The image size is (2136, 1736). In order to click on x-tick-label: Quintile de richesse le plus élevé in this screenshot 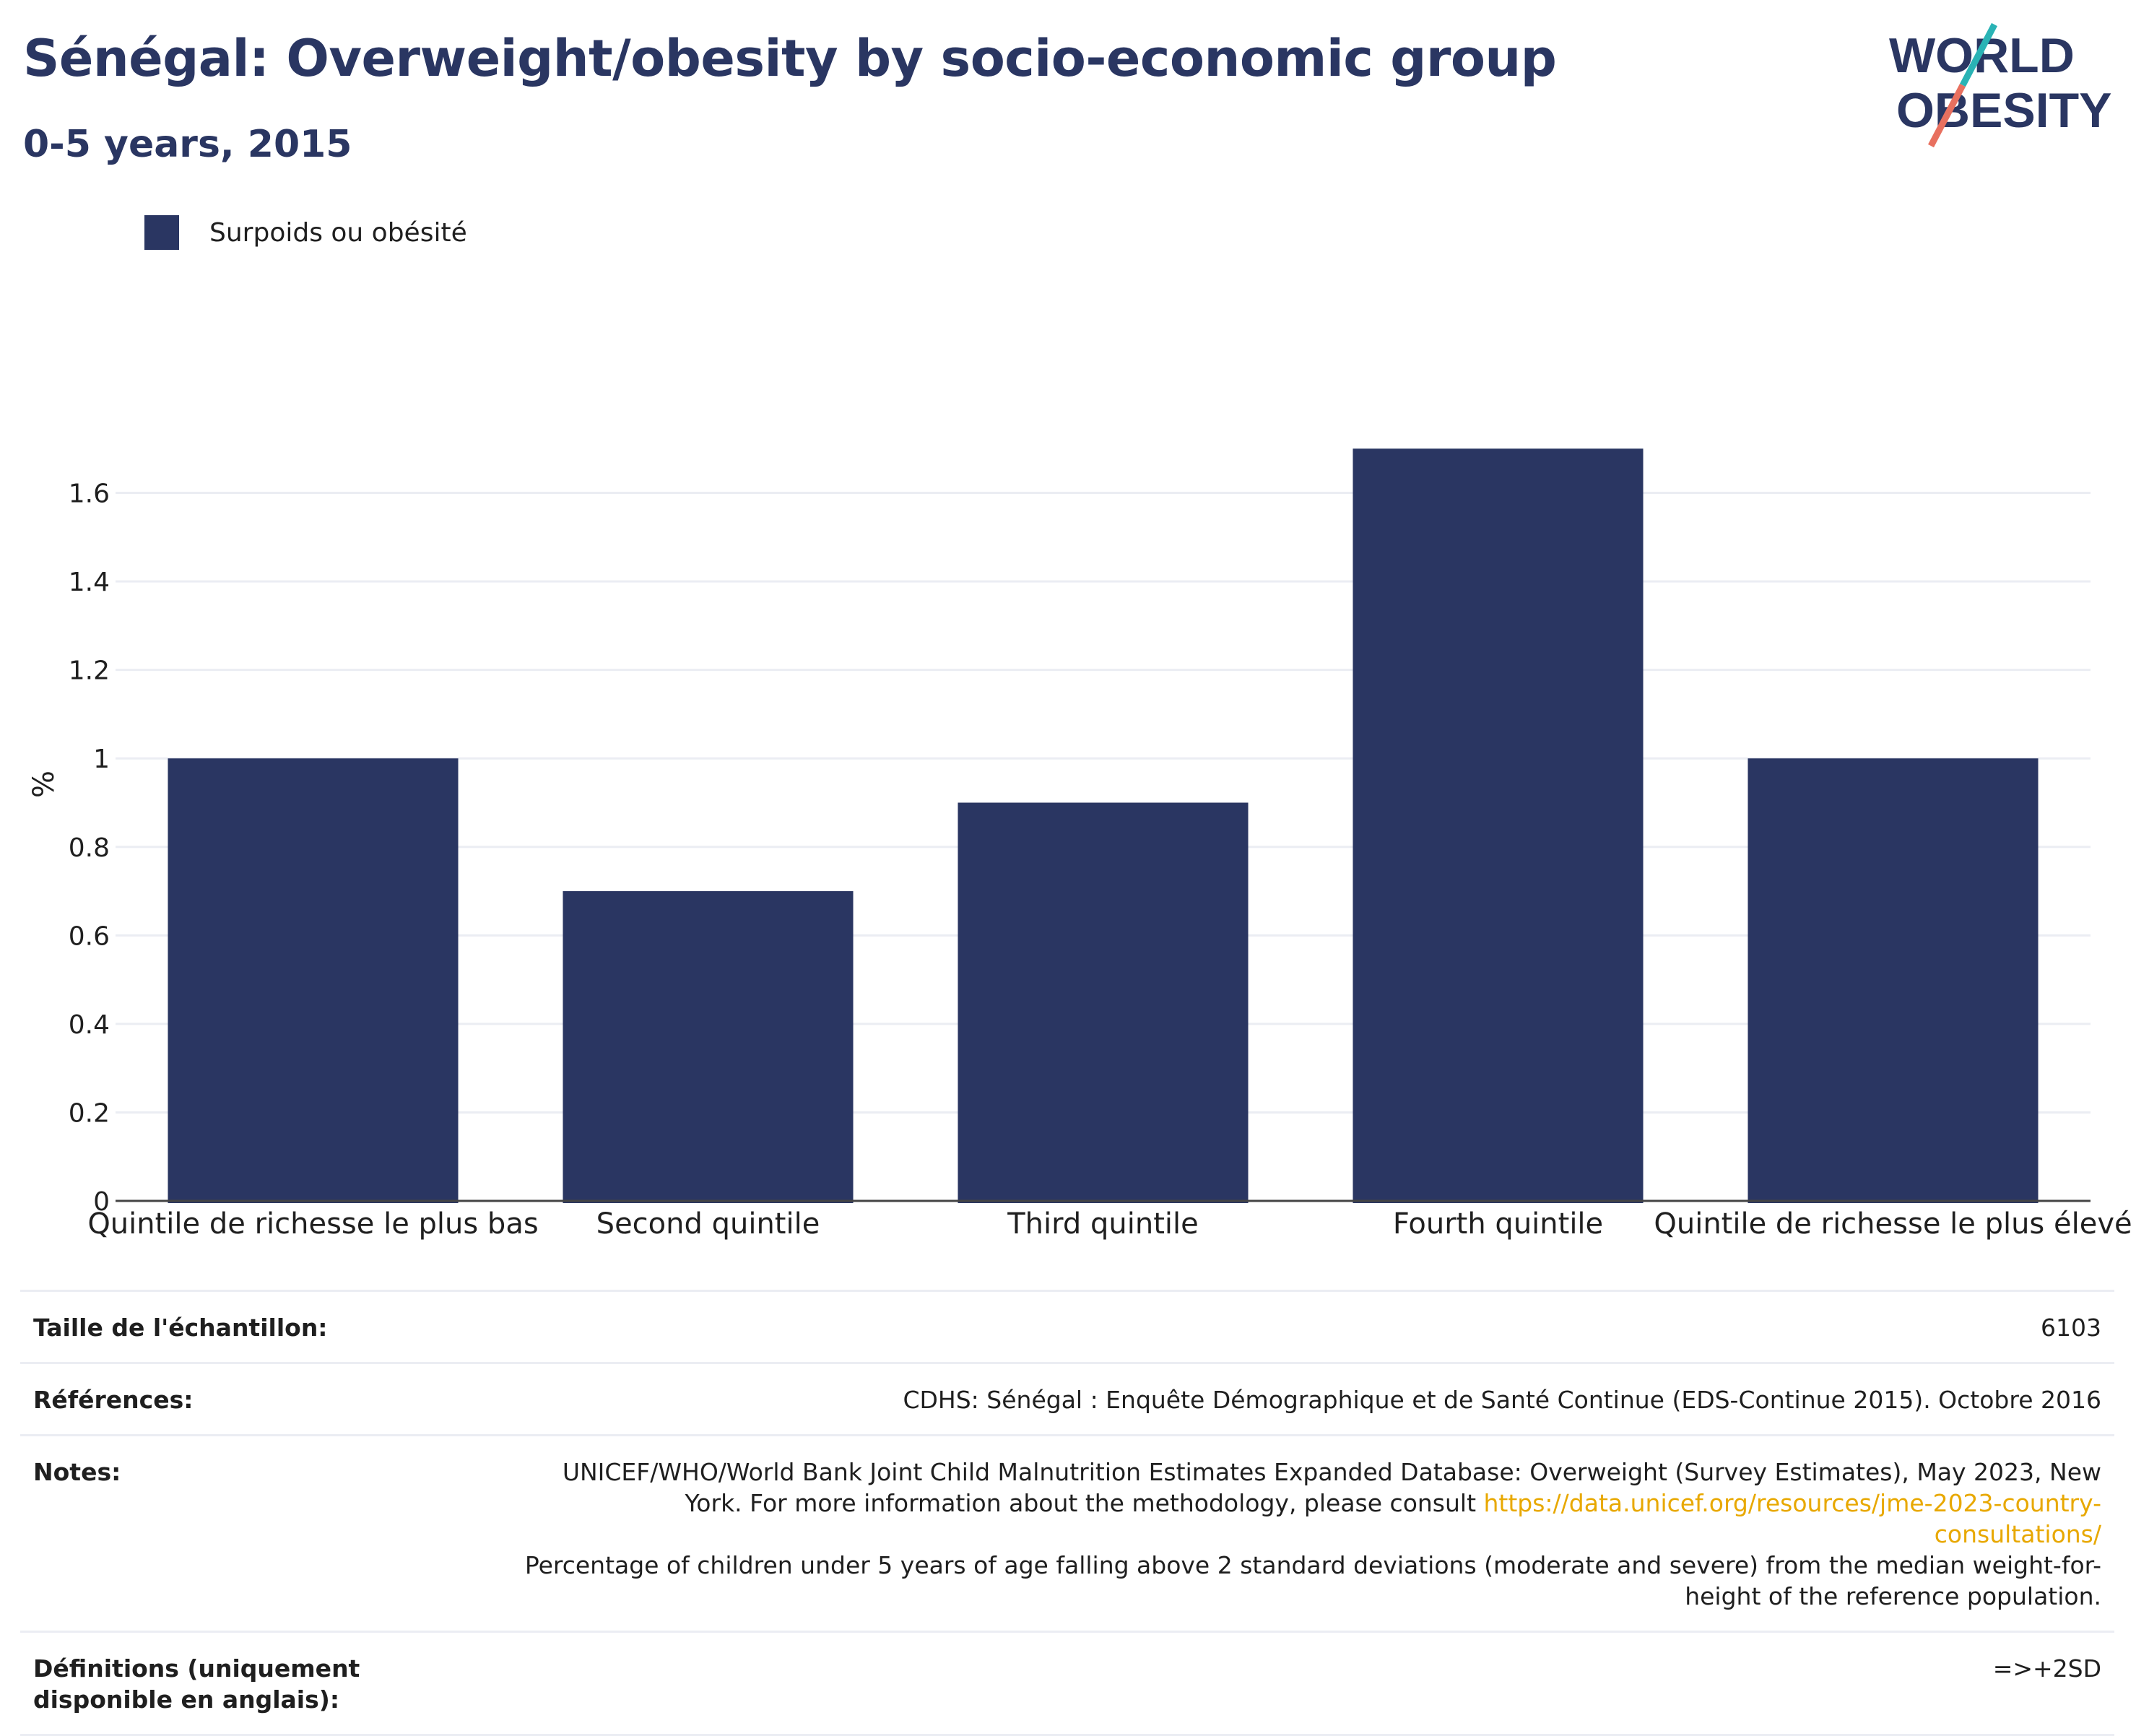, I will do `click(1893, 1224)`.